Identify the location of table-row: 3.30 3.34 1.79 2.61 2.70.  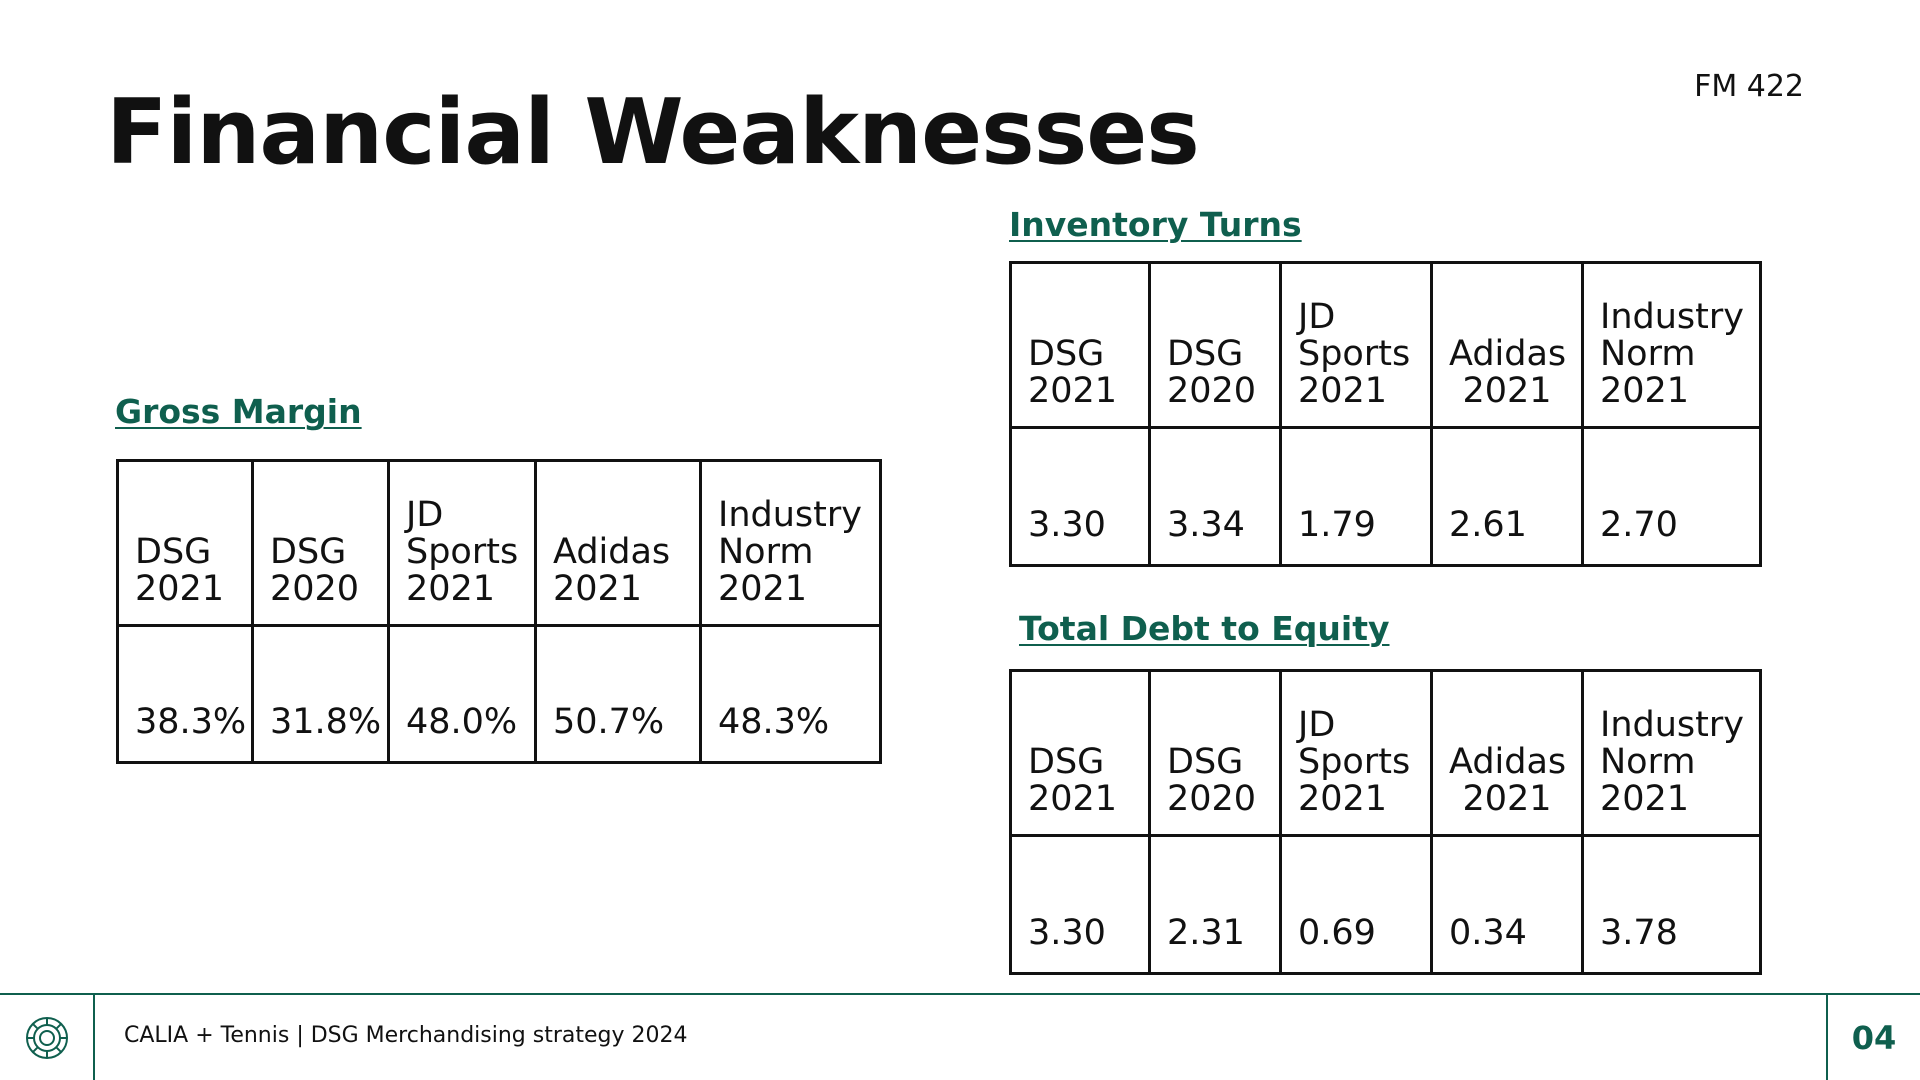
(1385, 496).